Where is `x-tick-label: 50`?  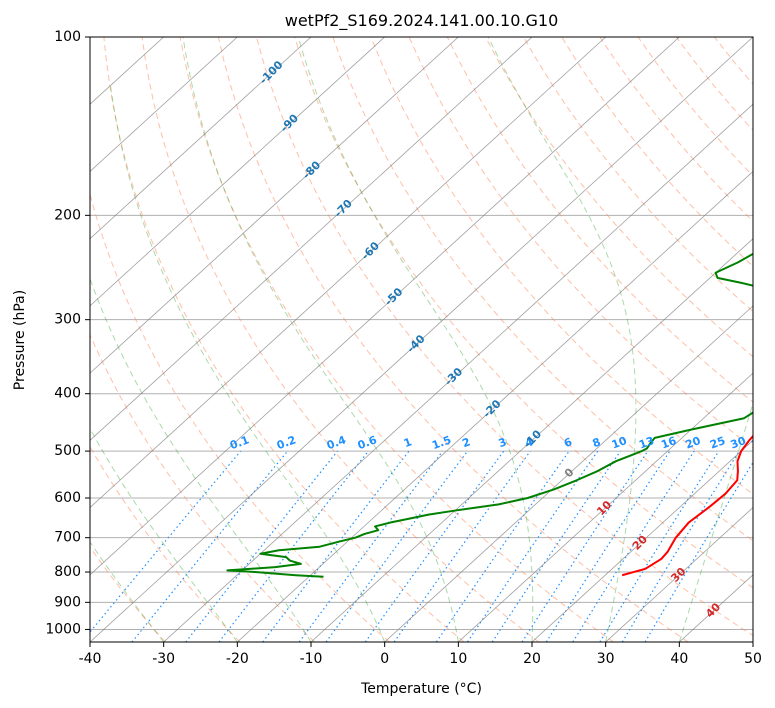 x-tick-label: 50 is located at coordinates (753, 659).